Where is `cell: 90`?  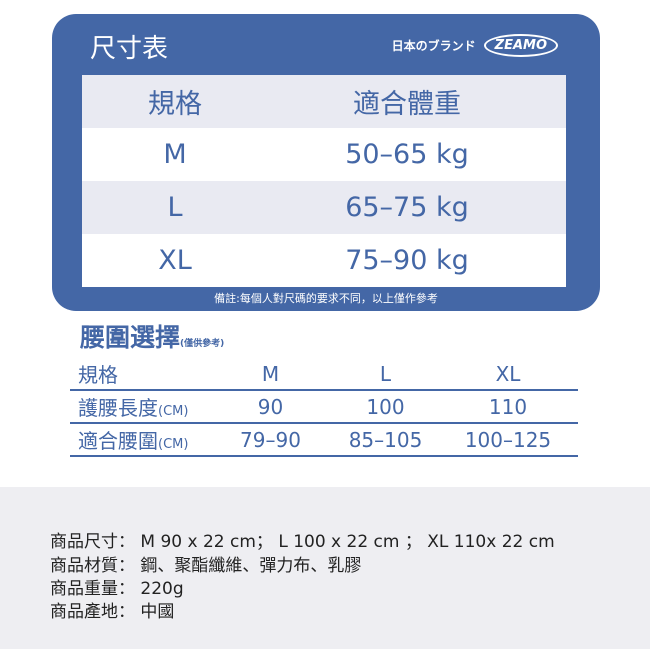 cell: 90 is located at coordinates (270, 406).